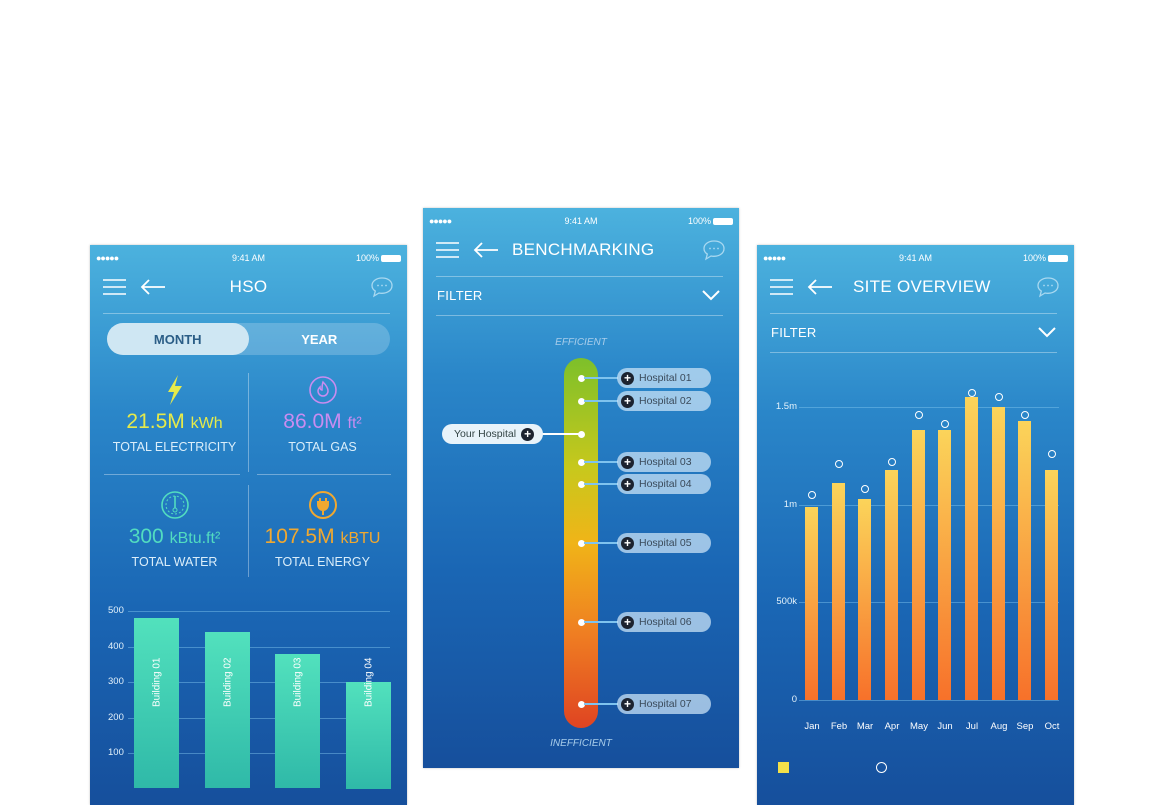 This screenshot has width=1164, height=805. I want to click on hospital-name: Hospital 01, so click(665, 378).